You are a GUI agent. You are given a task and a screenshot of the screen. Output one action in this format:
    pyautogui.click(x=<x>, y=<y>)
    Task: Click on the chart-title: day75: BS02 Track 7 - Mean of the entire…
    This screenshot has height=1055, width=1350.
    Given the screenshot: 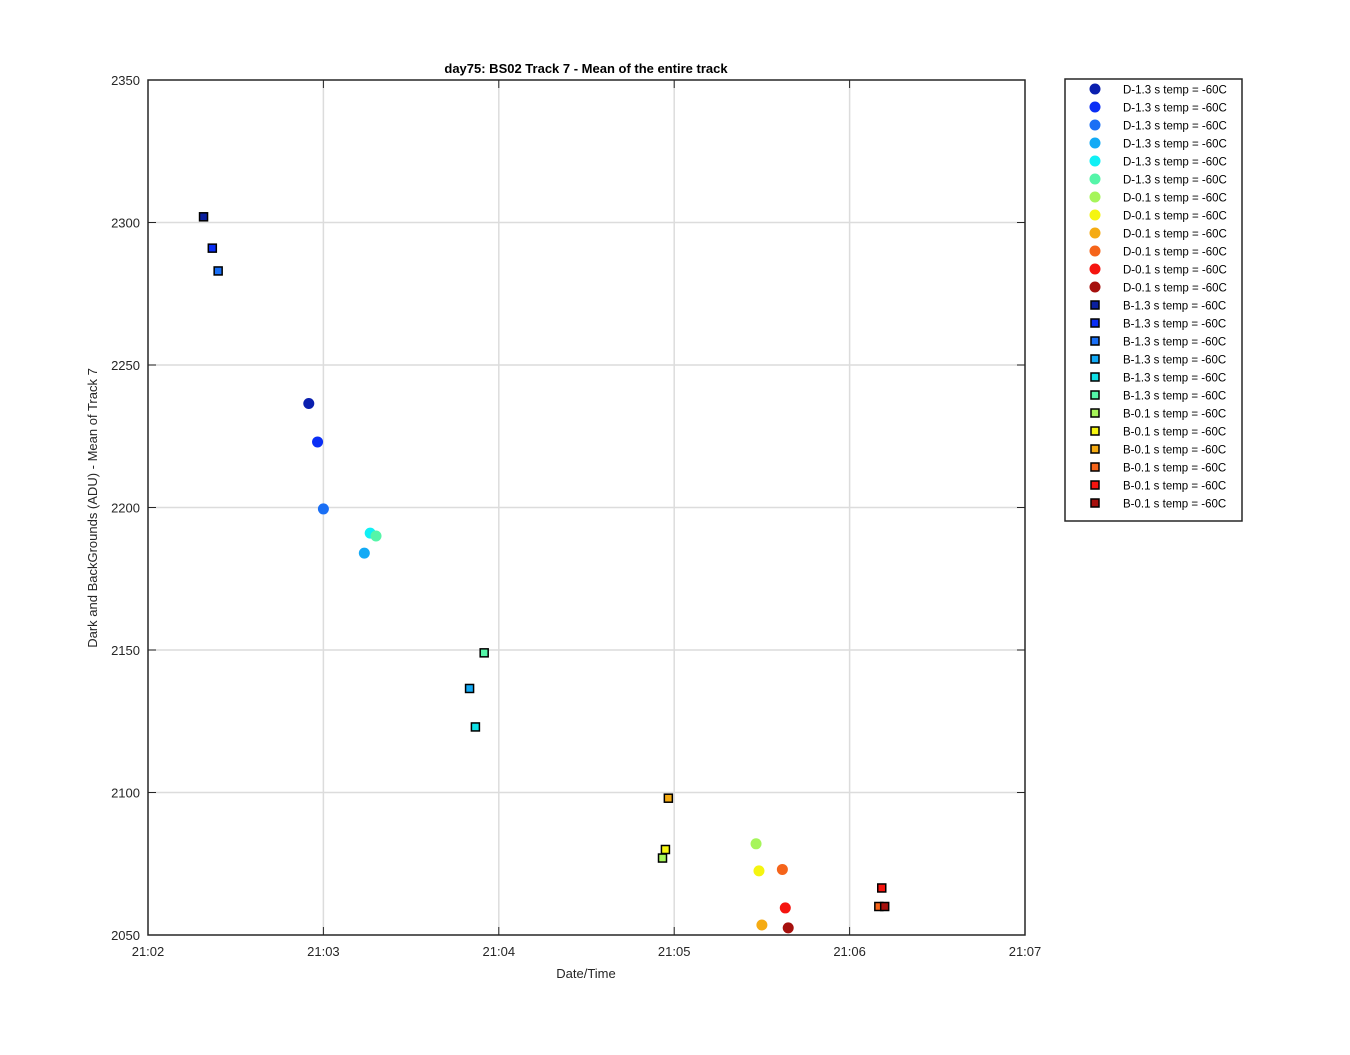 What is the action you would take?
    pyautogui.click(x=586, y=68)
    